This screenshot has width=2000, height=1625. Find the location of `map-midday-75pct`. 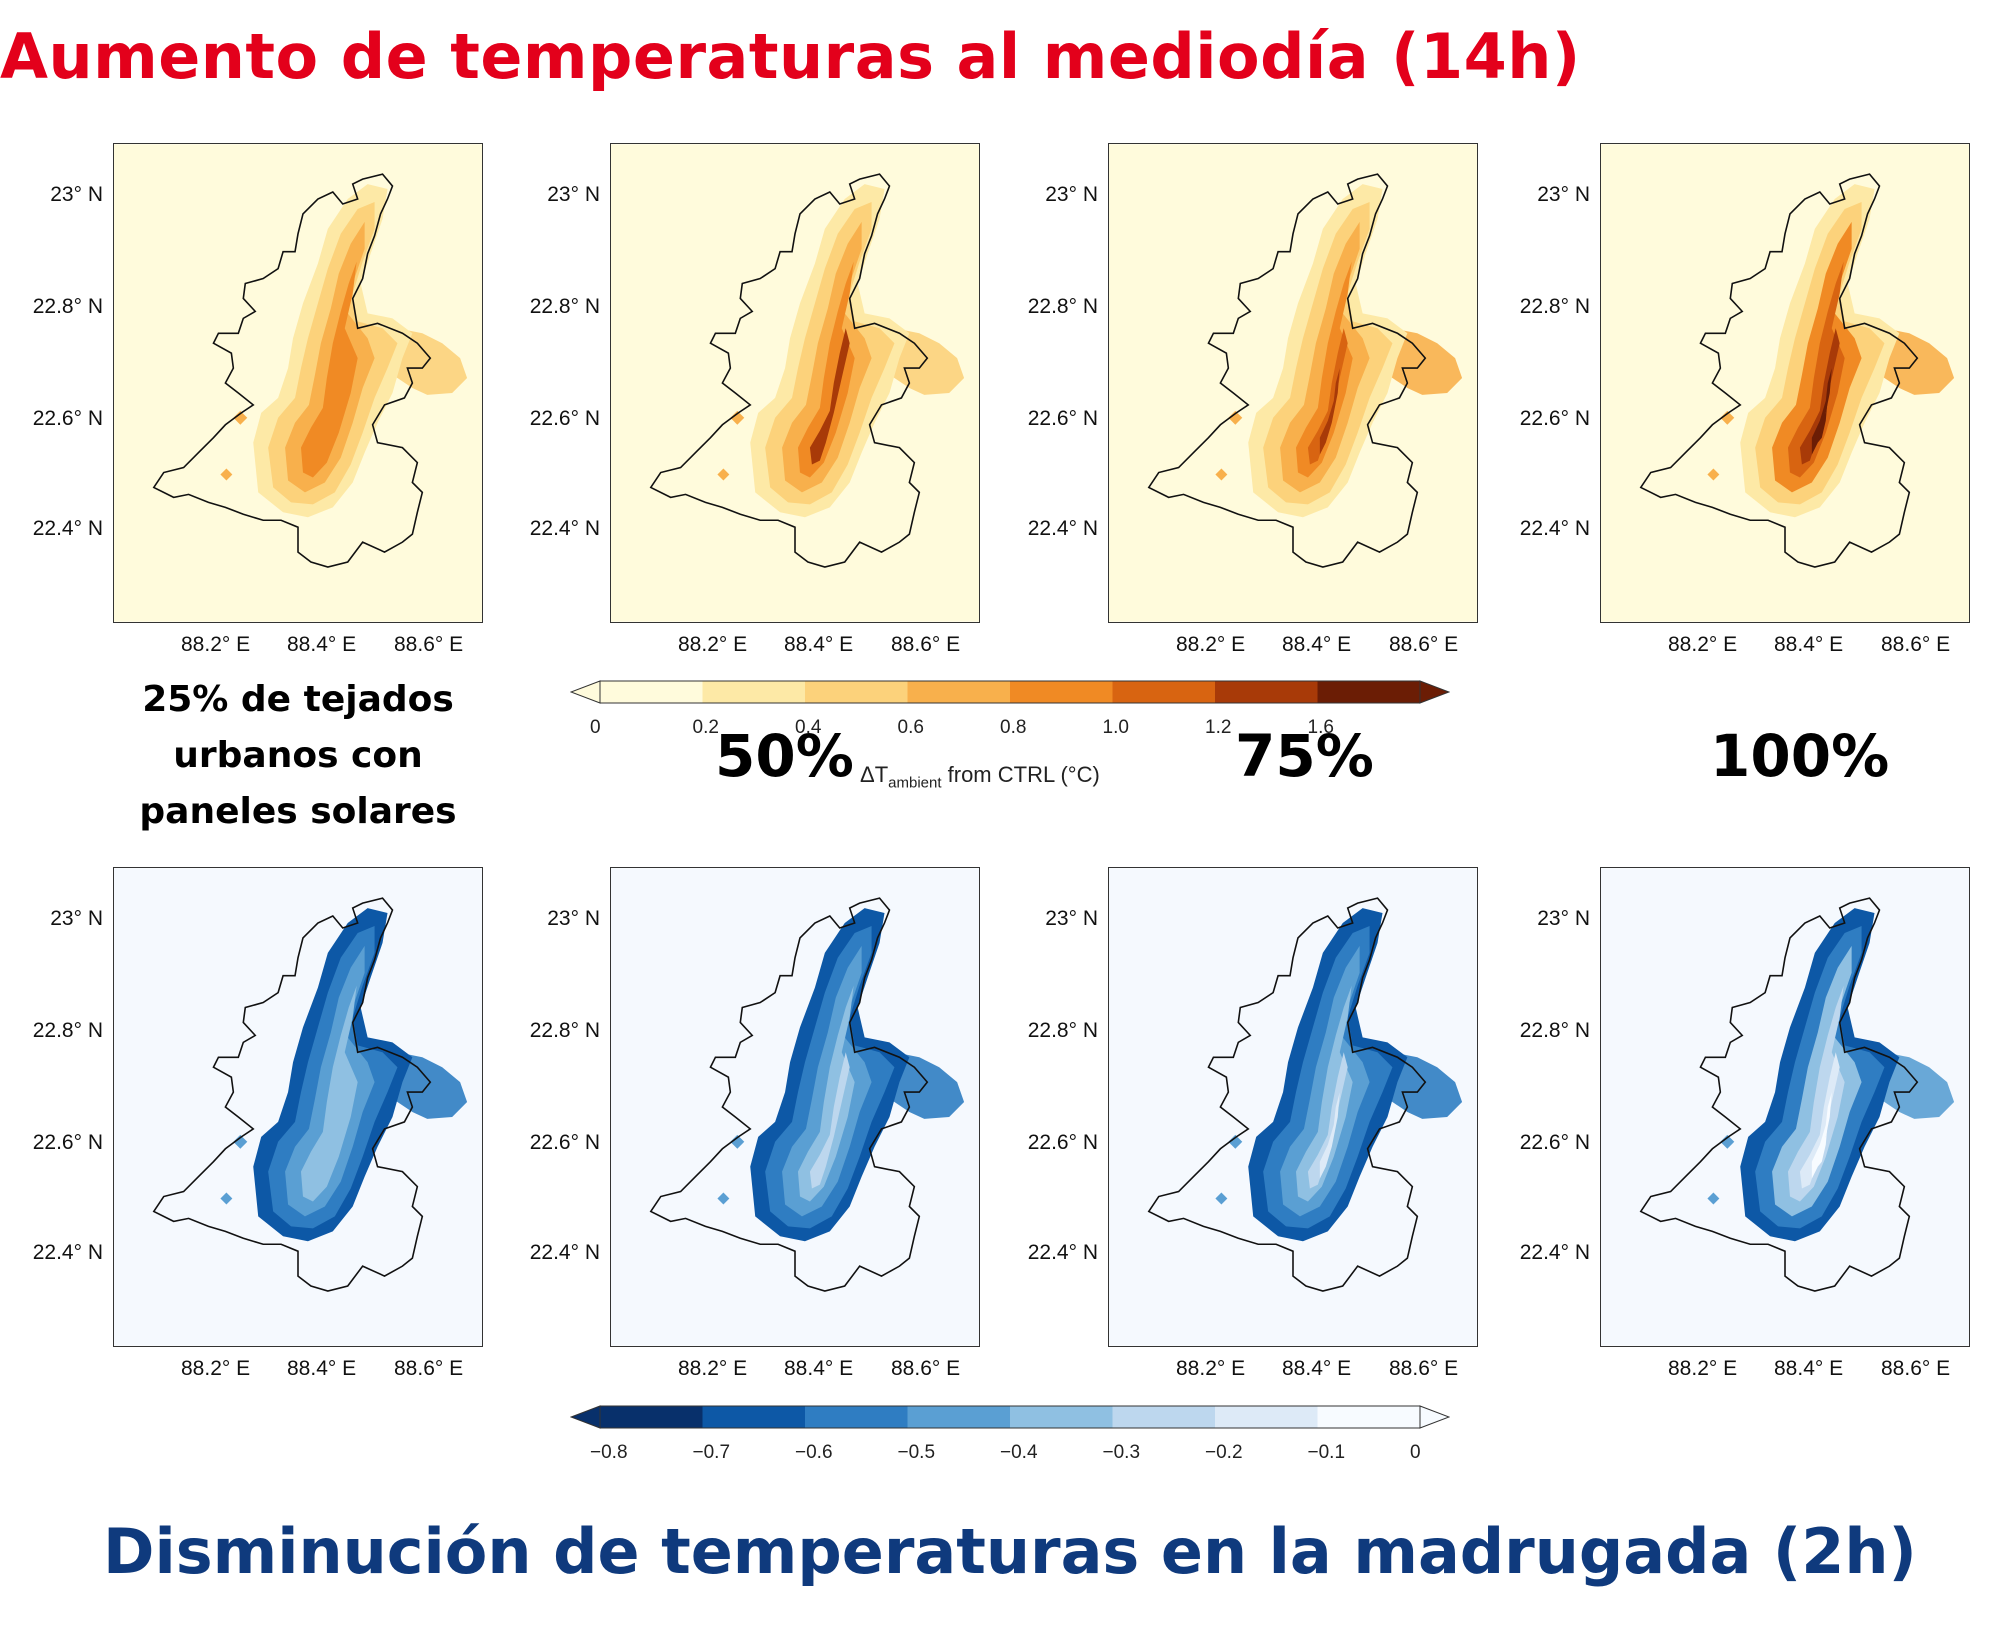

map-midday-75pct is located at coordinates (1293, 383).